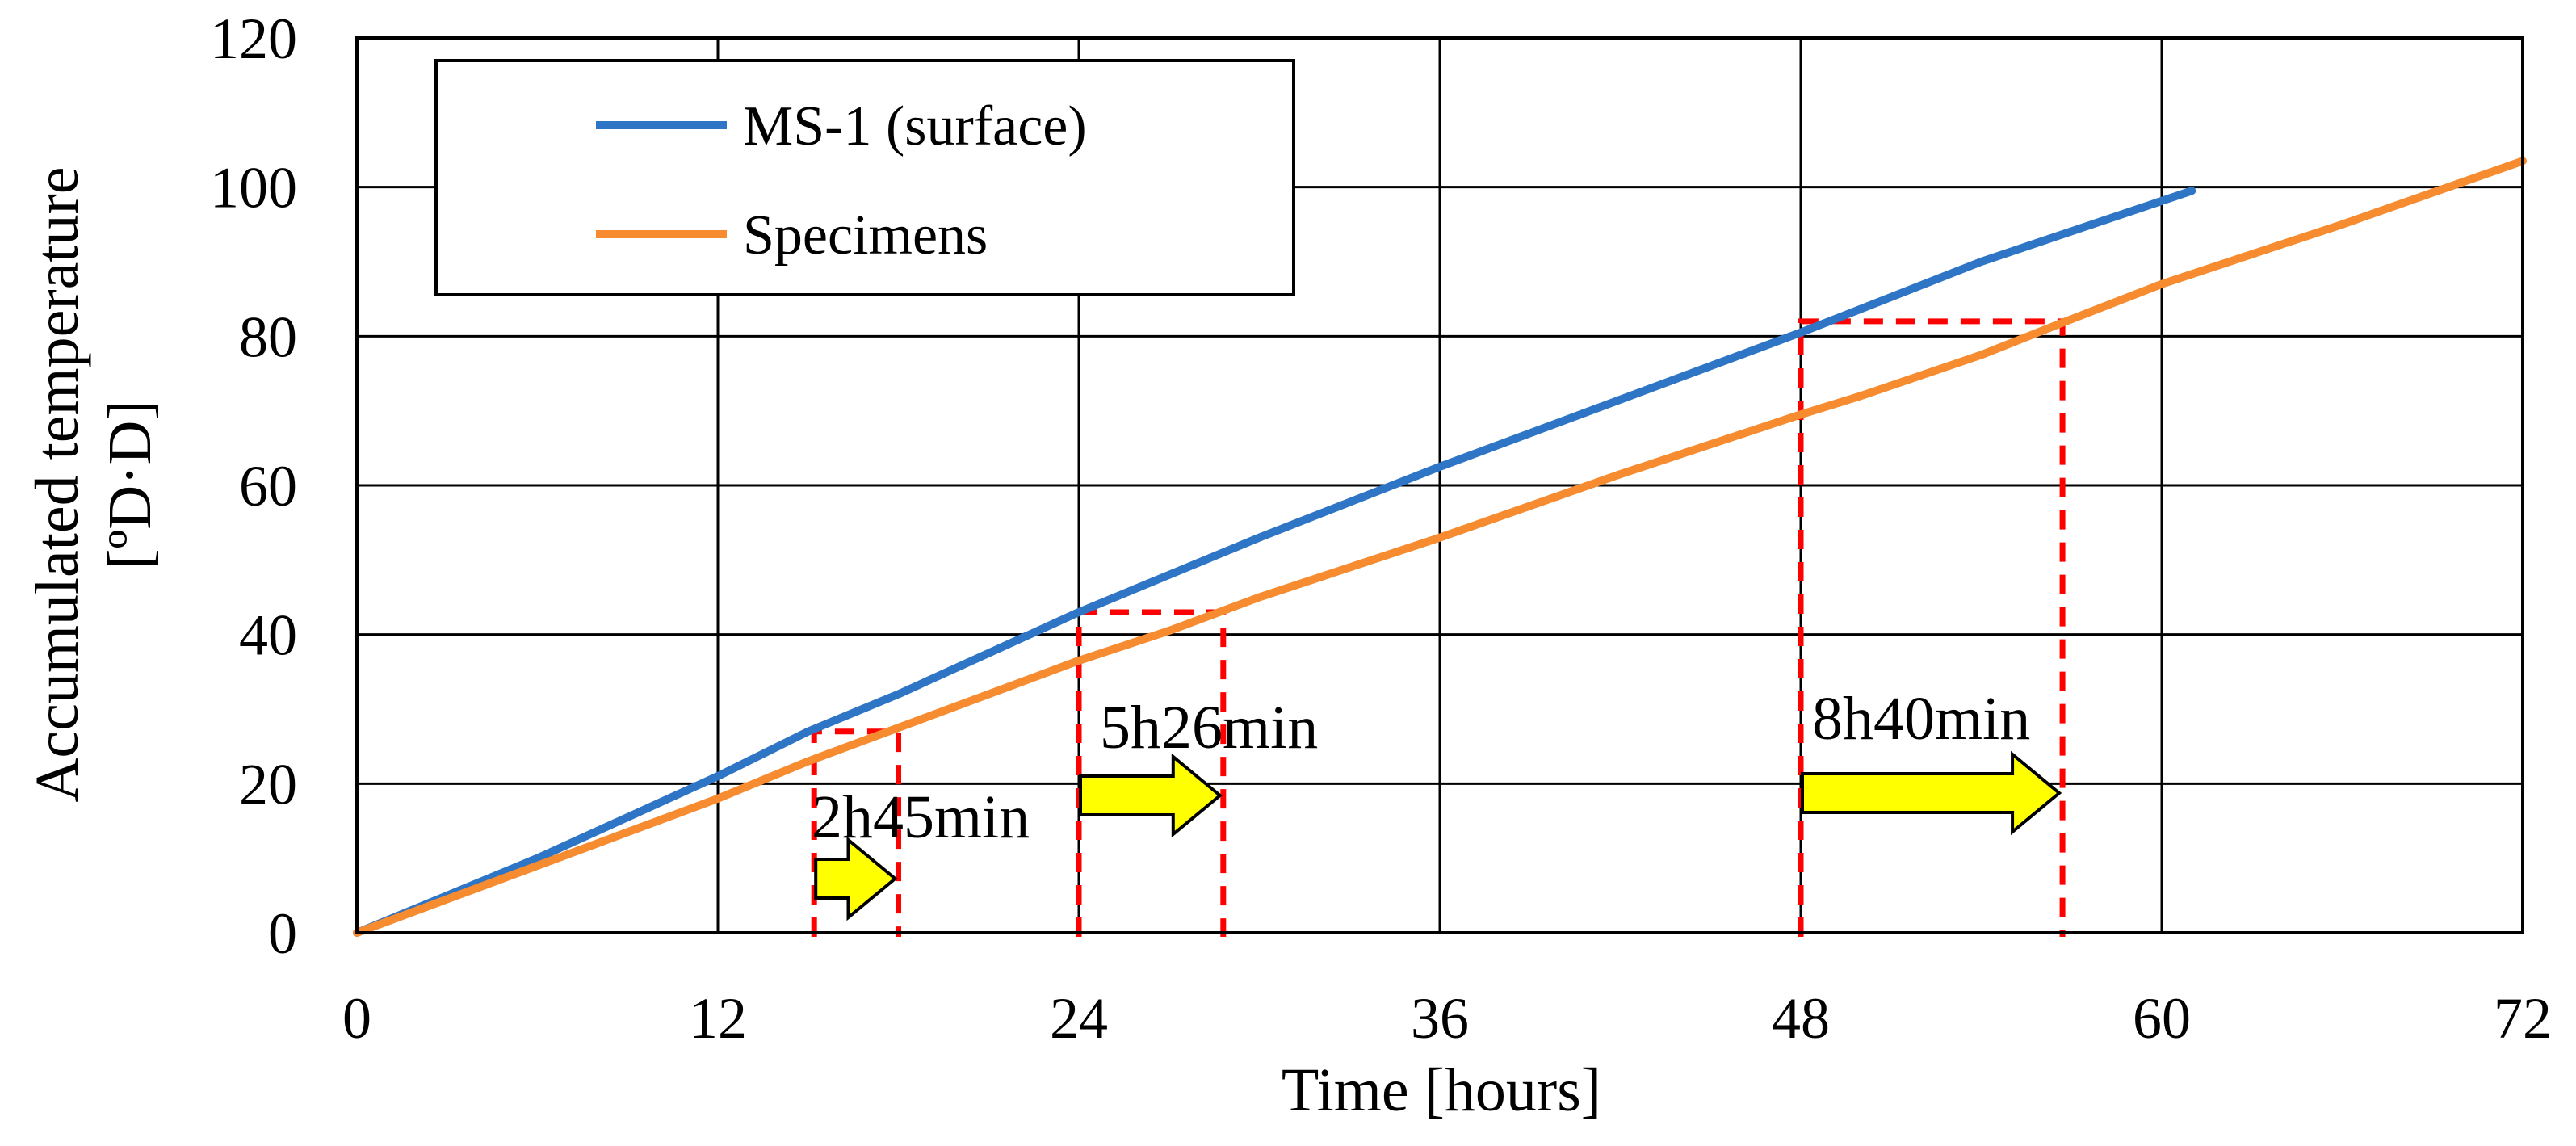  Describe the element at coordinates (268, 636) in the screenshot. I see `y-tick-label: 40` at that location.